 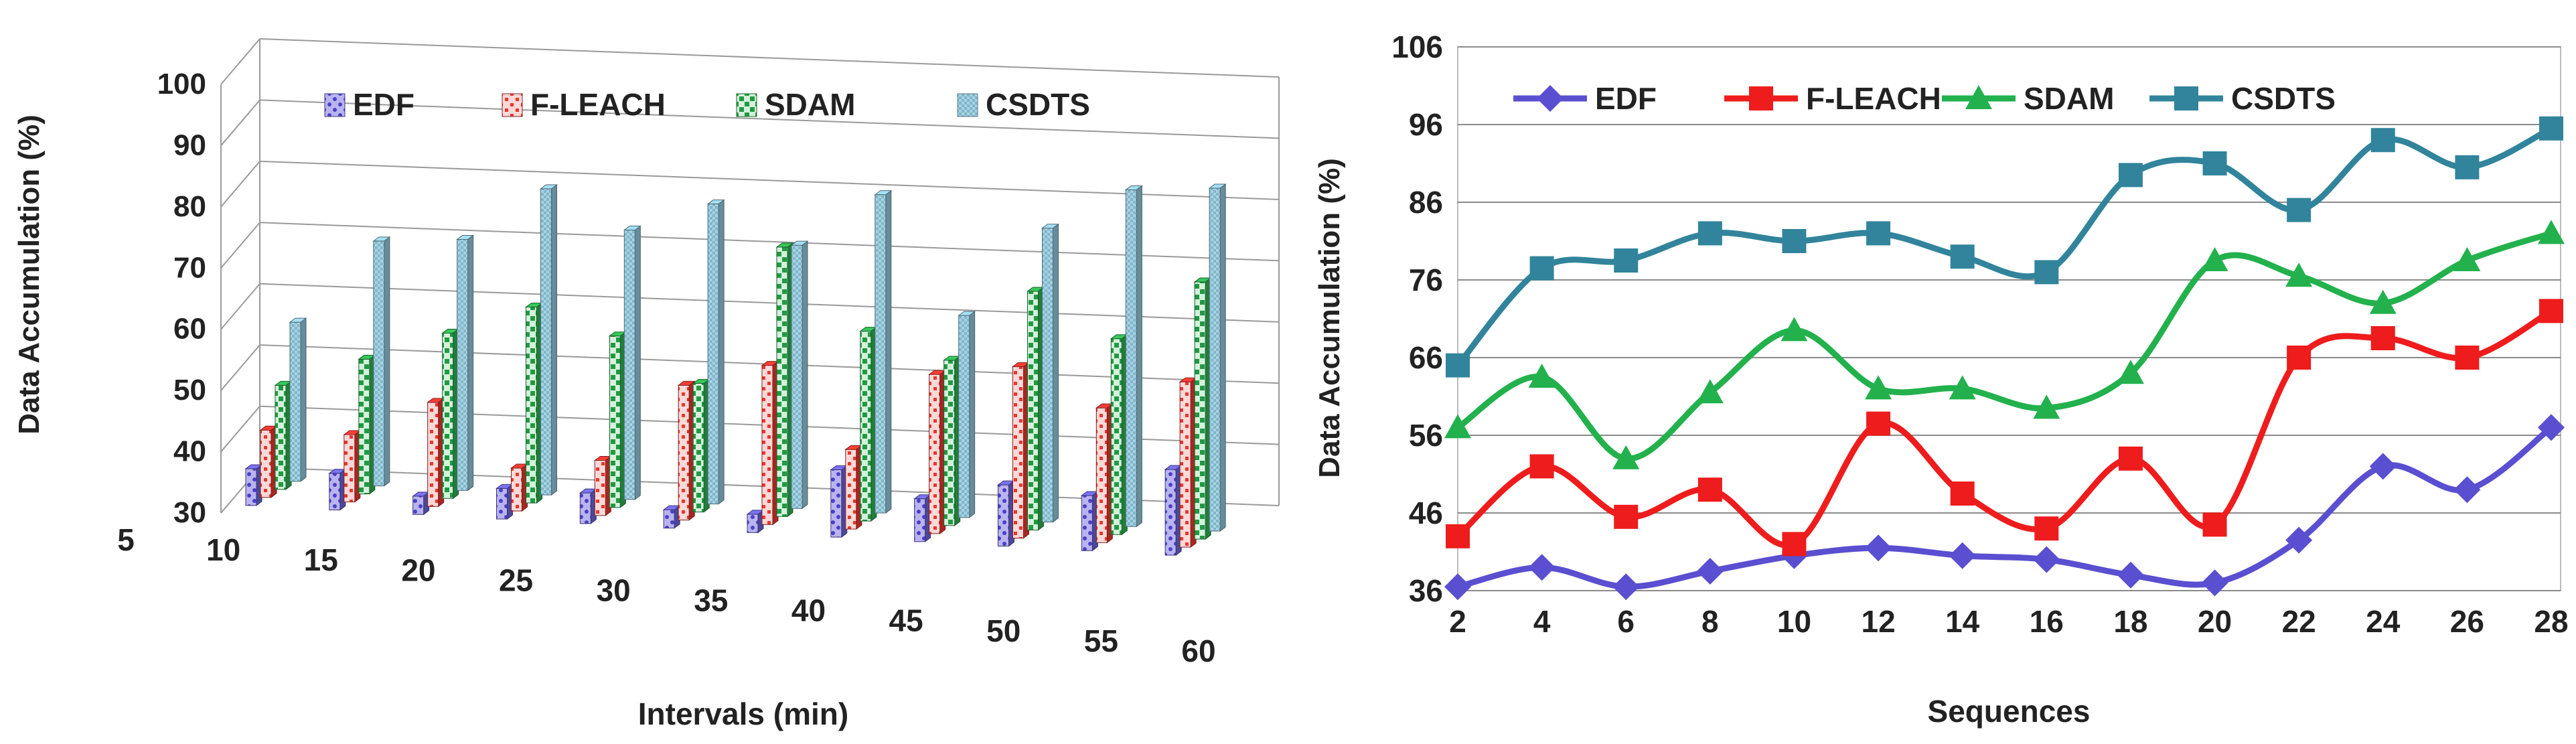 I want to click on line-chart-legend: EDF F-LEACH SDAM CSDTS, so click(x=1925, y=98).